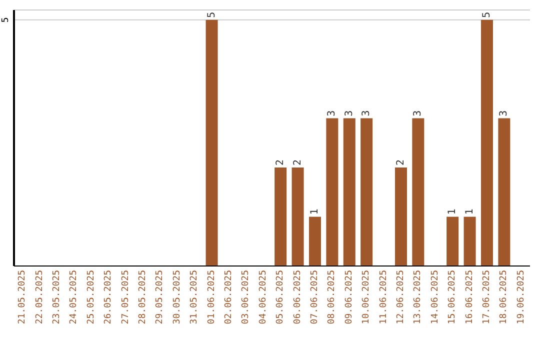  Describe the element at coordinates (418, 297) in the screenshot. I see `x-tick-label: 13.06.2025` at that location.